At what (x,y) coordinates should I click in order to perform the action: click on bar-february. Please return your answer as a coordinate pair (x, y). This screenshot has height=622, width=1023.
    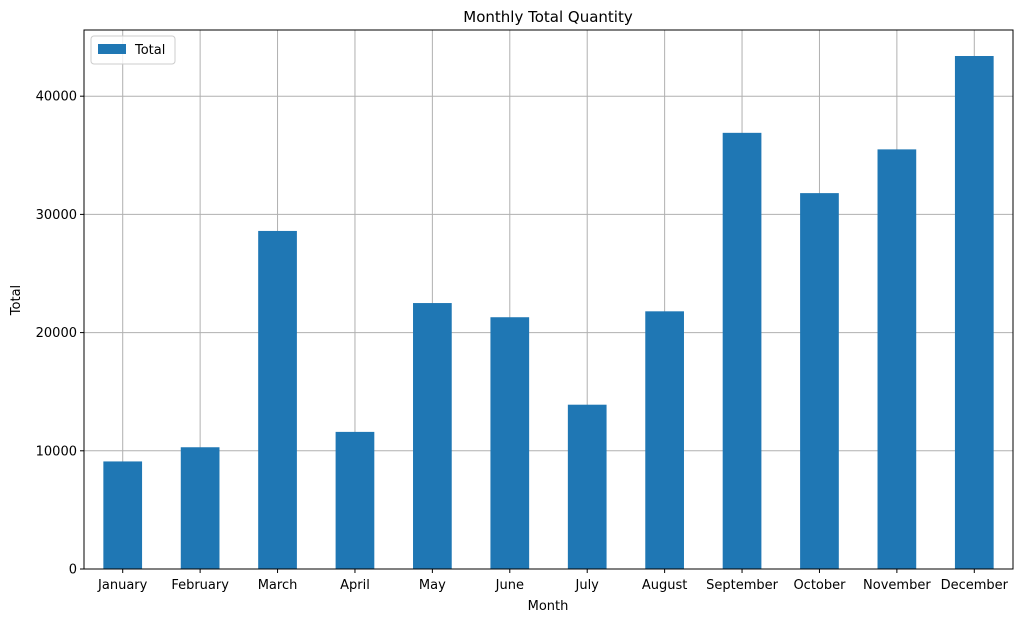
    Looking at the image, I should click on (200, 508).